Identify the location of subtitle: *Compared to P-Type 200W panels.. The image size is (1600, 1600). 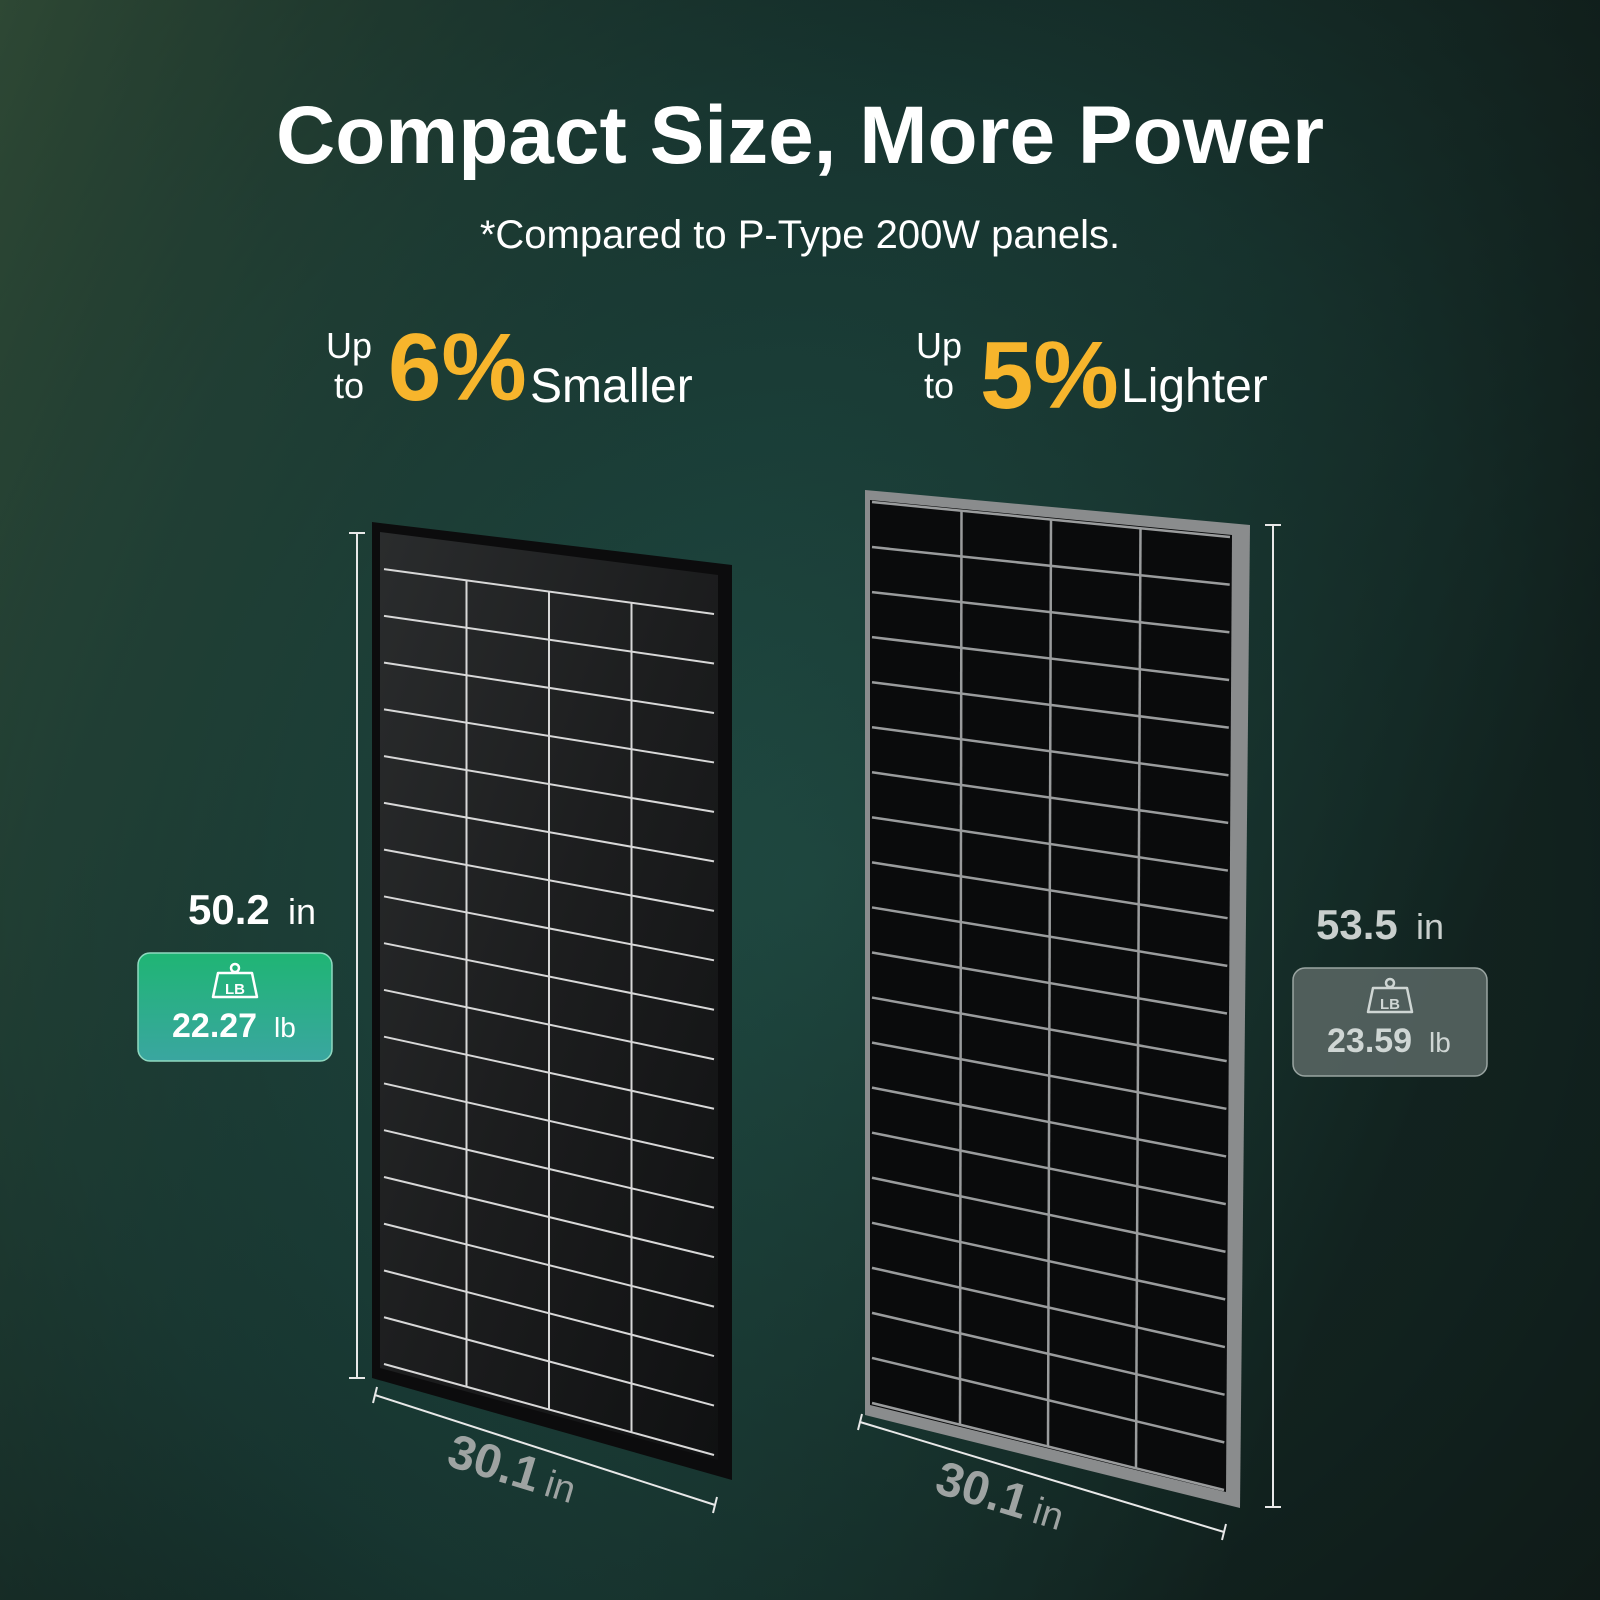
(800, 235).